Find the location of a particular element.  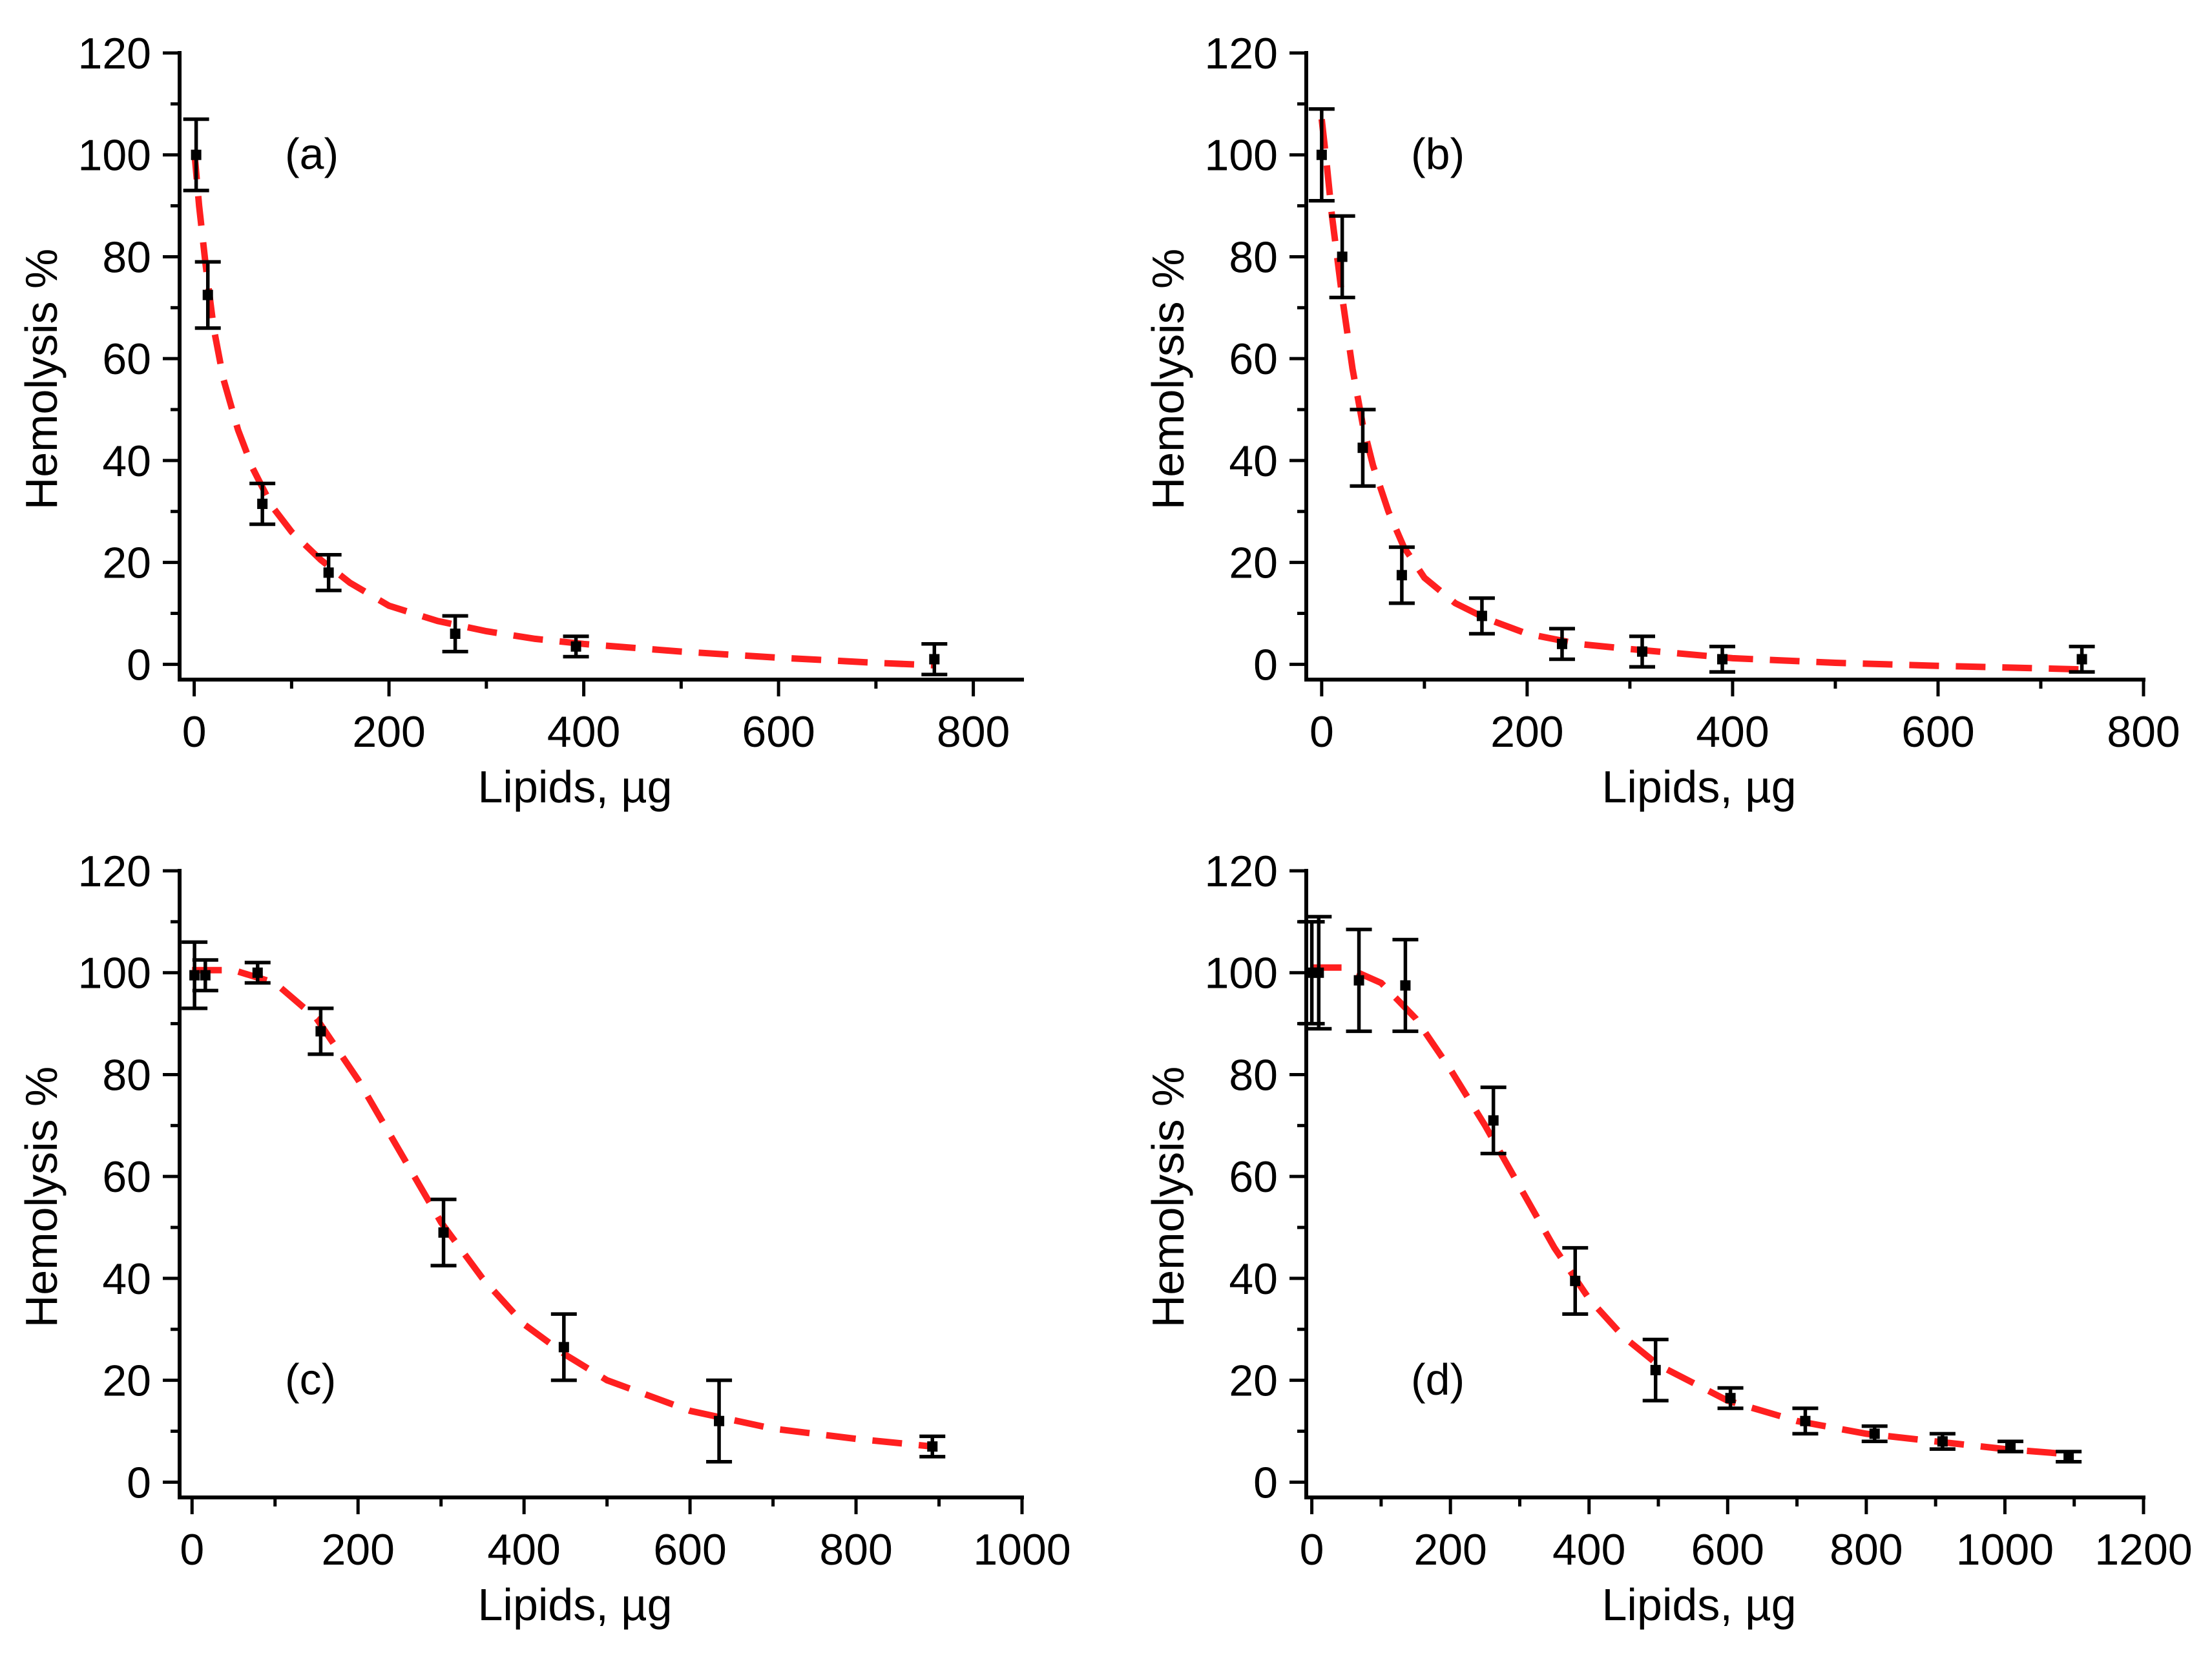

y-tick-label-b: 0 is located at coordinates (1266, 664).